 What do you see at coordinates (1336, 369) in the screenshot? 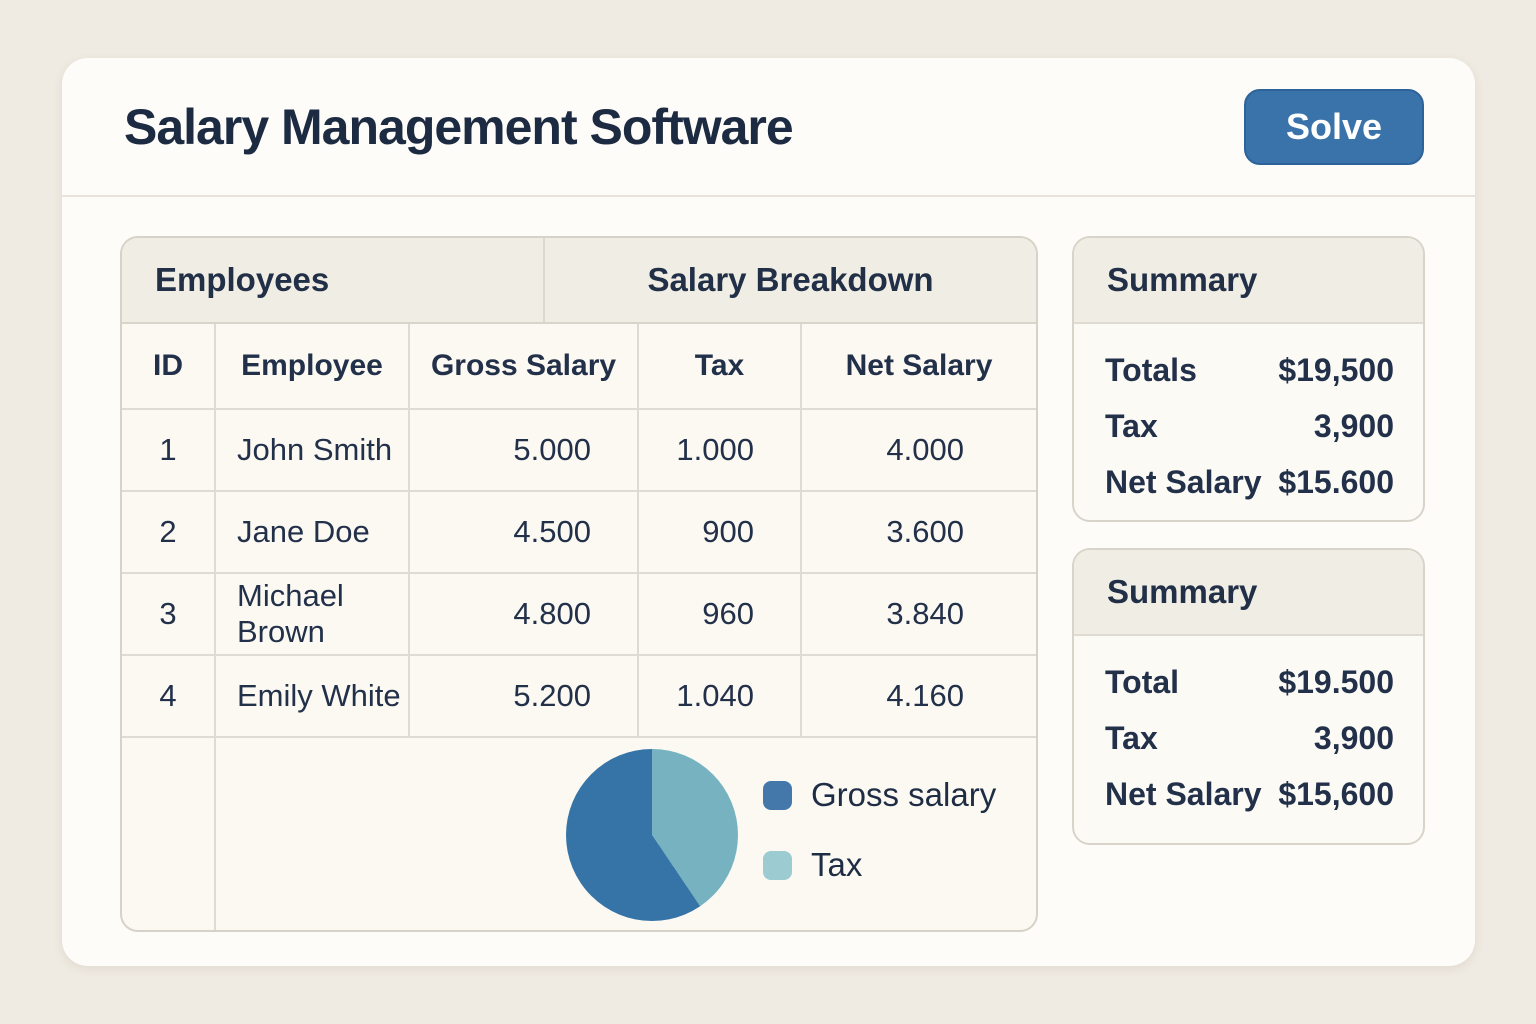
I see `summary-value: $19,500` at bounding box center [1336, 369].